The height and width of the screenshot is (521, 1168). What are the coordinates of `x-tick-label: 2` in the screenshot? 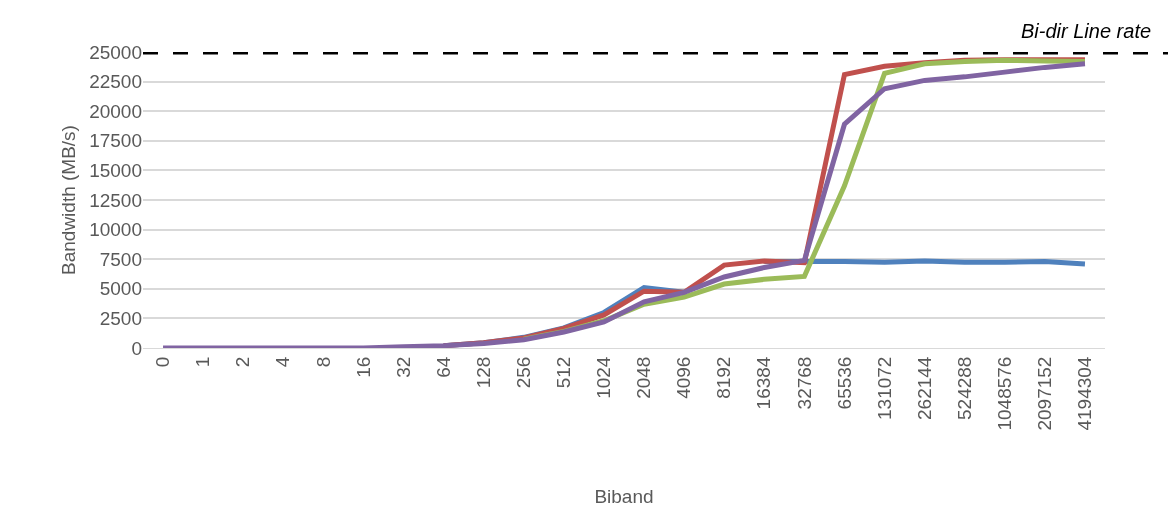 It's located at (243, 362).